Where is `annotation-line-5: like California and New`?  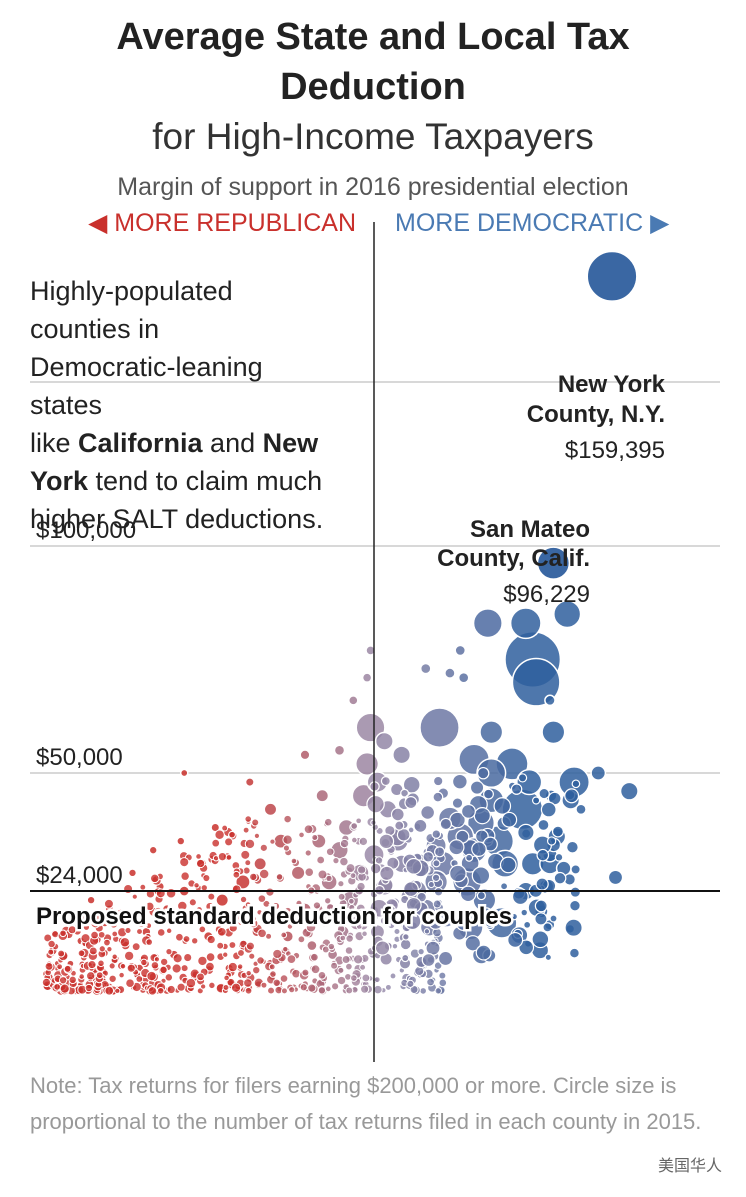 annotation-line-5: like California and New is located at coordinates (195, 443).